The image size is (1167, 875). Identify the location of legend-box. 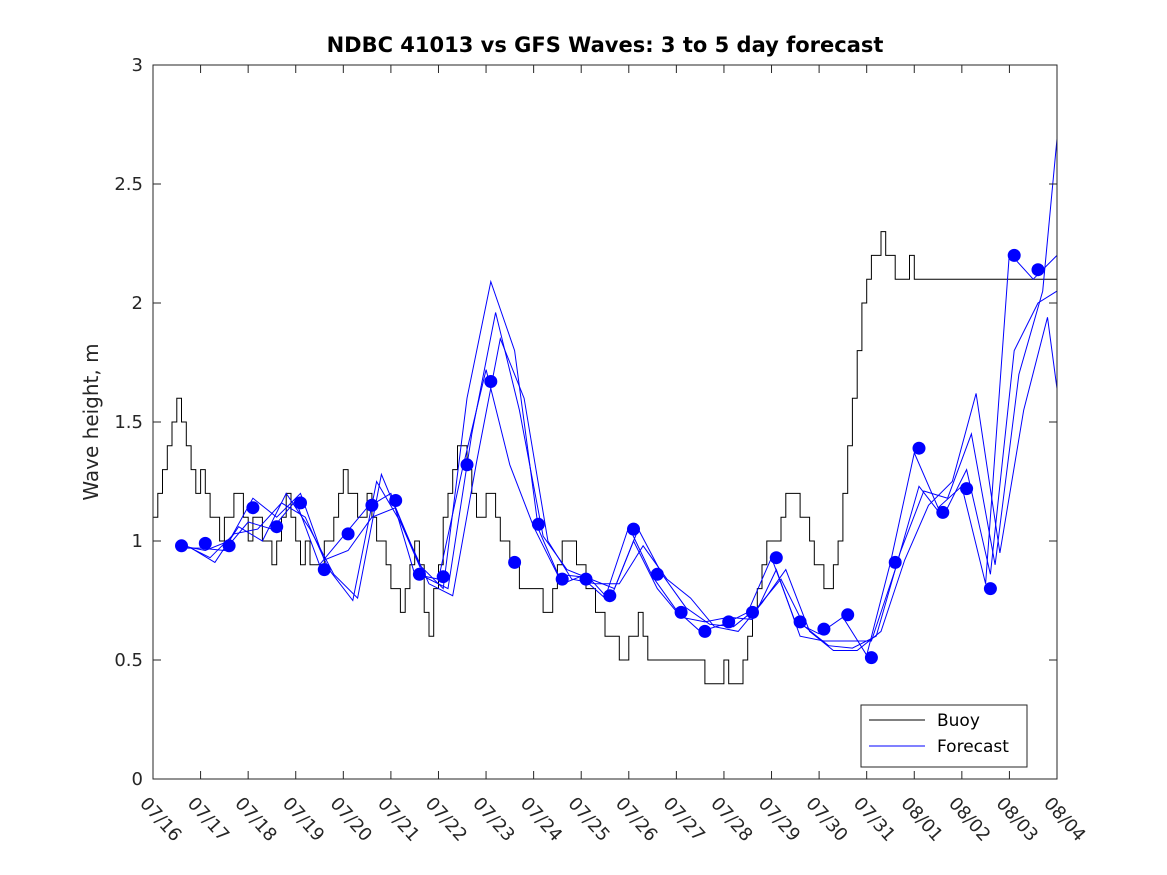
(944, 736).